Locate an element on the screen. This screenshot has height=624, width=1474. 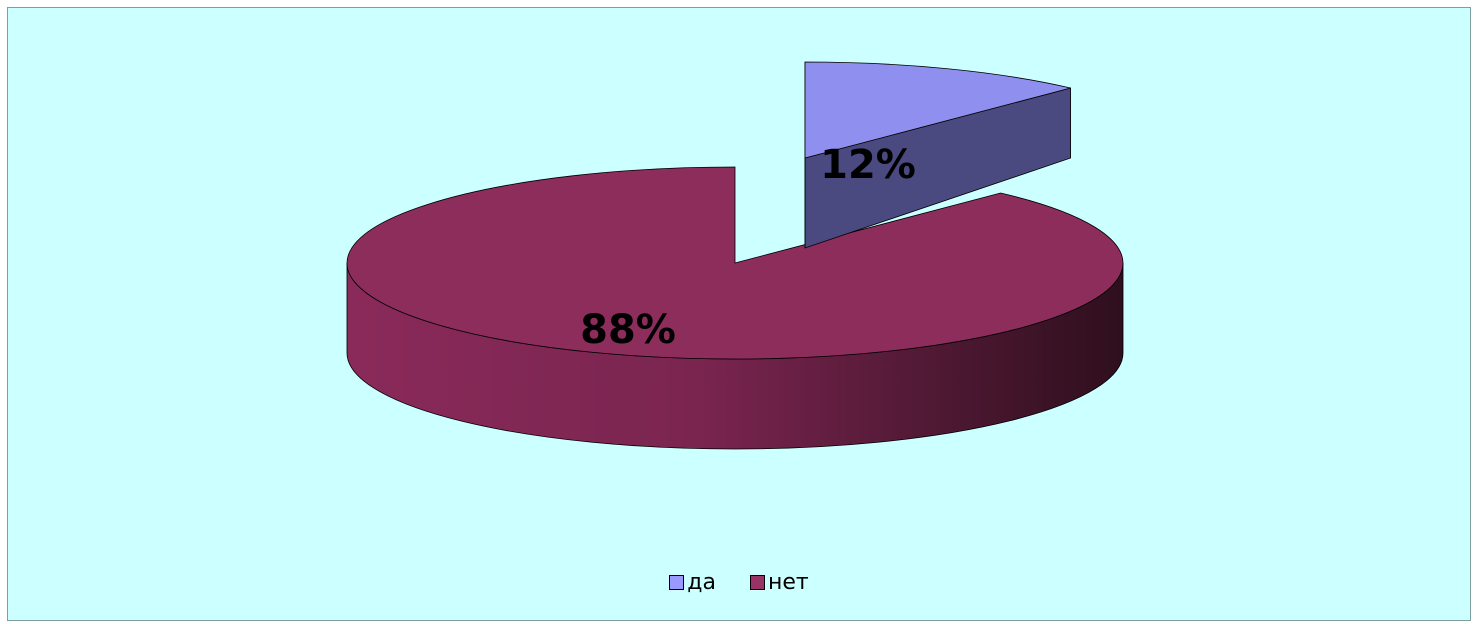
slice-top-da is located at coordinates (937, 110).